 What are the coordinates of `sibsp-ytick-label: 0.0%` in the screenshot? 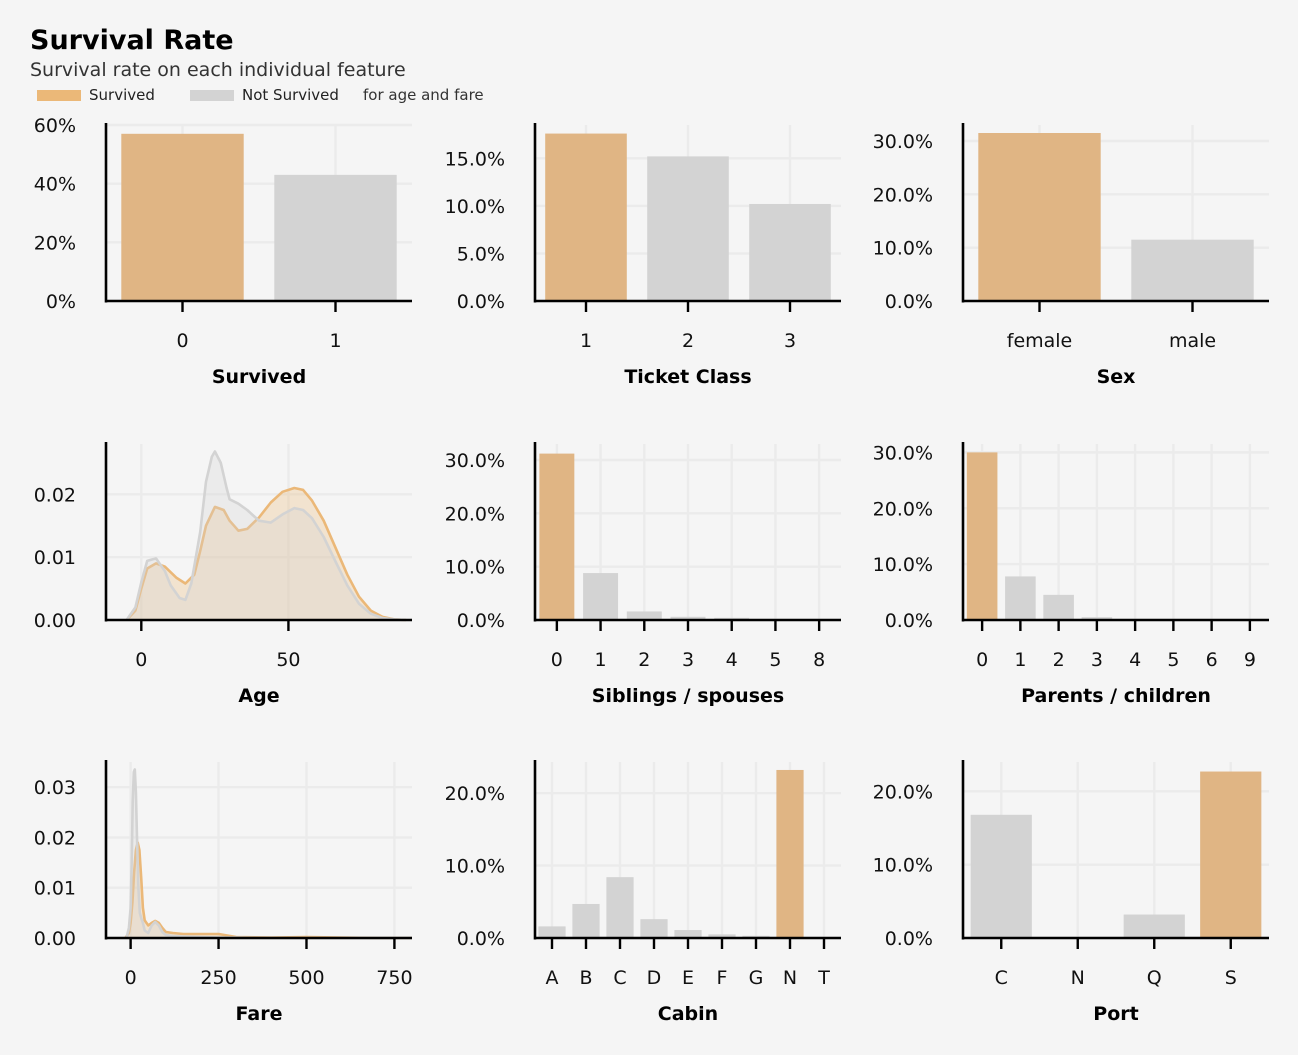 It's located at (481, 621).